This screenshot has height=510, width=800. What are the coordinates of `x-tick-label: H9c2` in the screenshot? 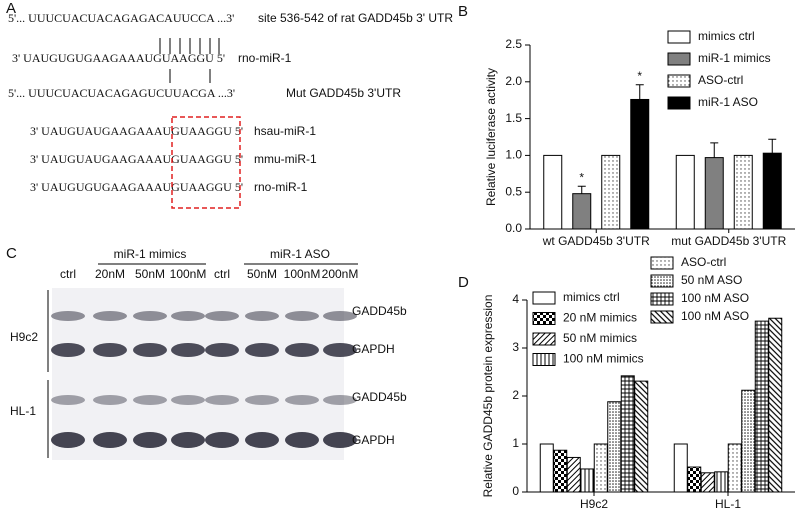 It's located at (594, 503).